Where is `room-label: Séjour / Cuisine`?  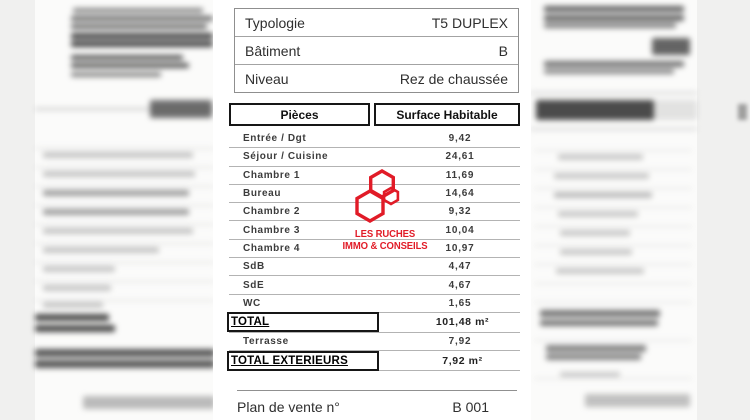 room-label: Séjour / Cuisine is located at coordinates (286, 157).